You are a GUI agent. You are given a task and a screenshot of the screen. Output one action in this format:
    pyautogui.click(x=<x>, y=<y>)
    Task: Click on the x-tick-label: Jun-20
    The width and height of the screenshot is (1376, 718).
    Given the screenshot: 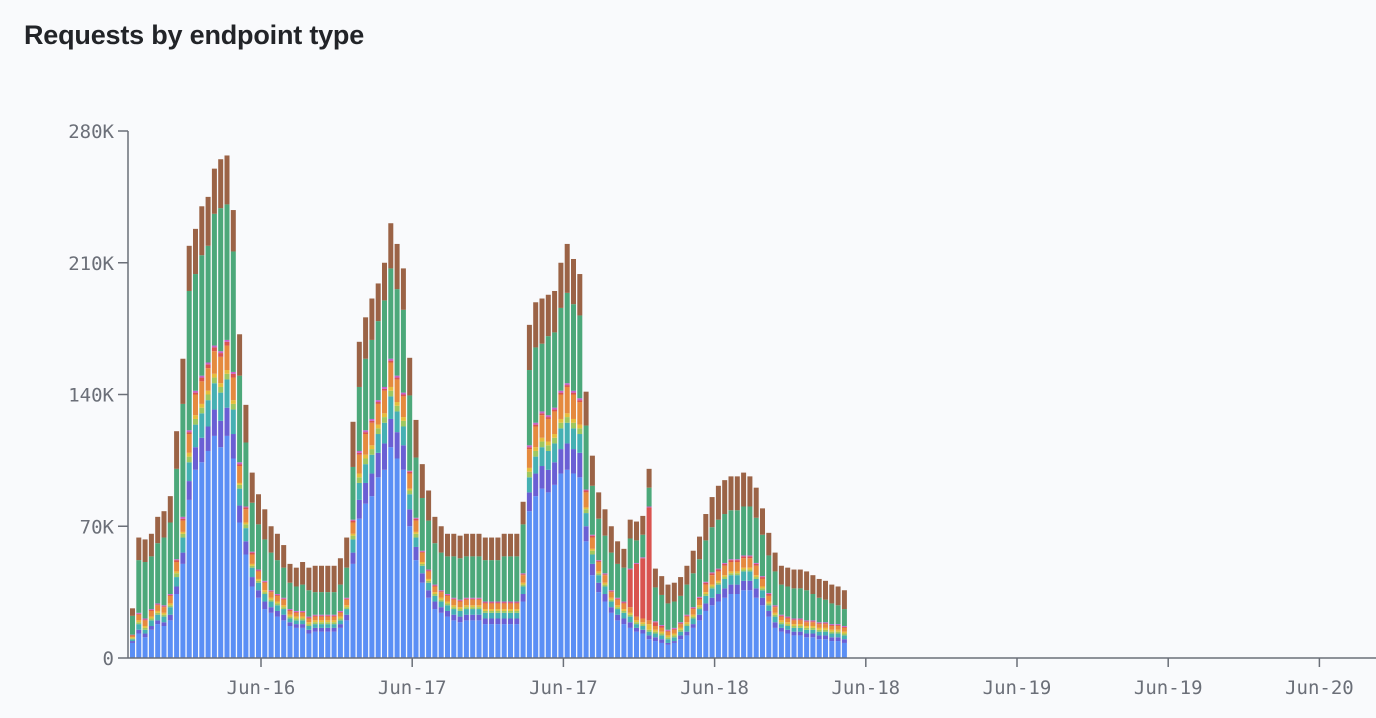 What is the action you would take?
    pyautogui.click(x=1319, y=688)
    